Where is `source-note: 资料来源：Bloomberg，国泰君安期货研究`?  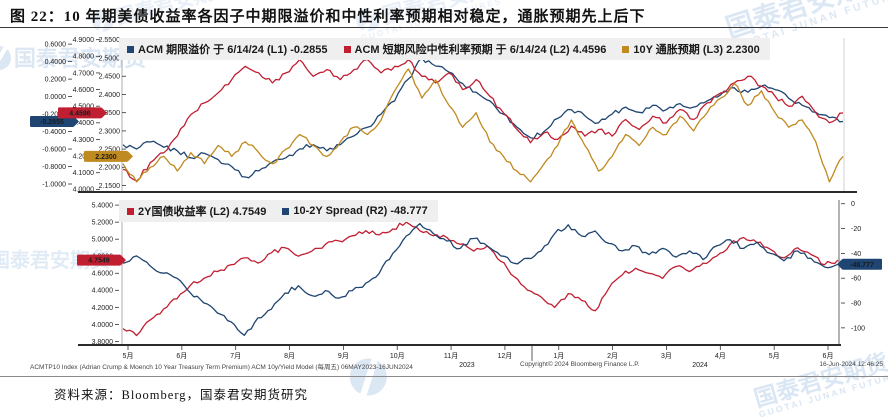 source-note: 资料来源：Bloomberg，国泰君安期货研究 is located at coordinates (181, 395).